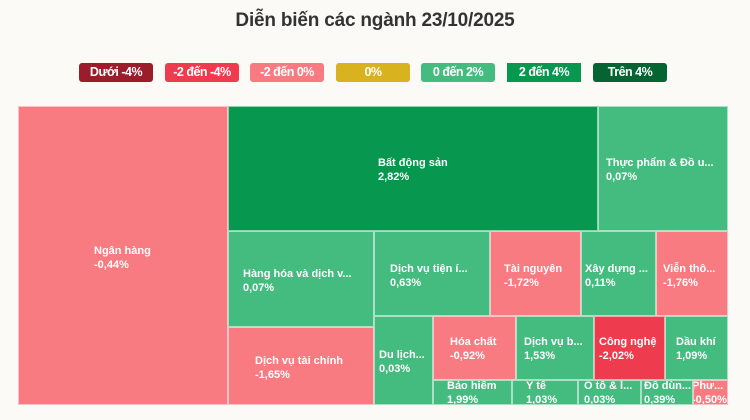  Describe the element at coordinates (660, 399) in the screenshot. I see `cell-change: 0,39%` at that location.